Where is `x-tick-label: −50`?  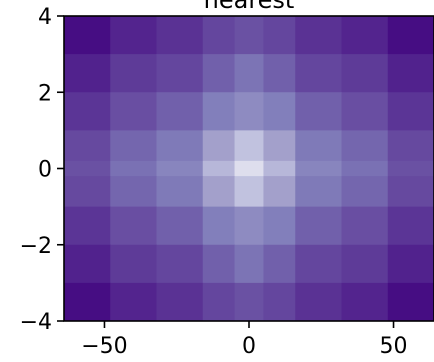 x-tick-label: −50 is located at coordinates (104, 346).